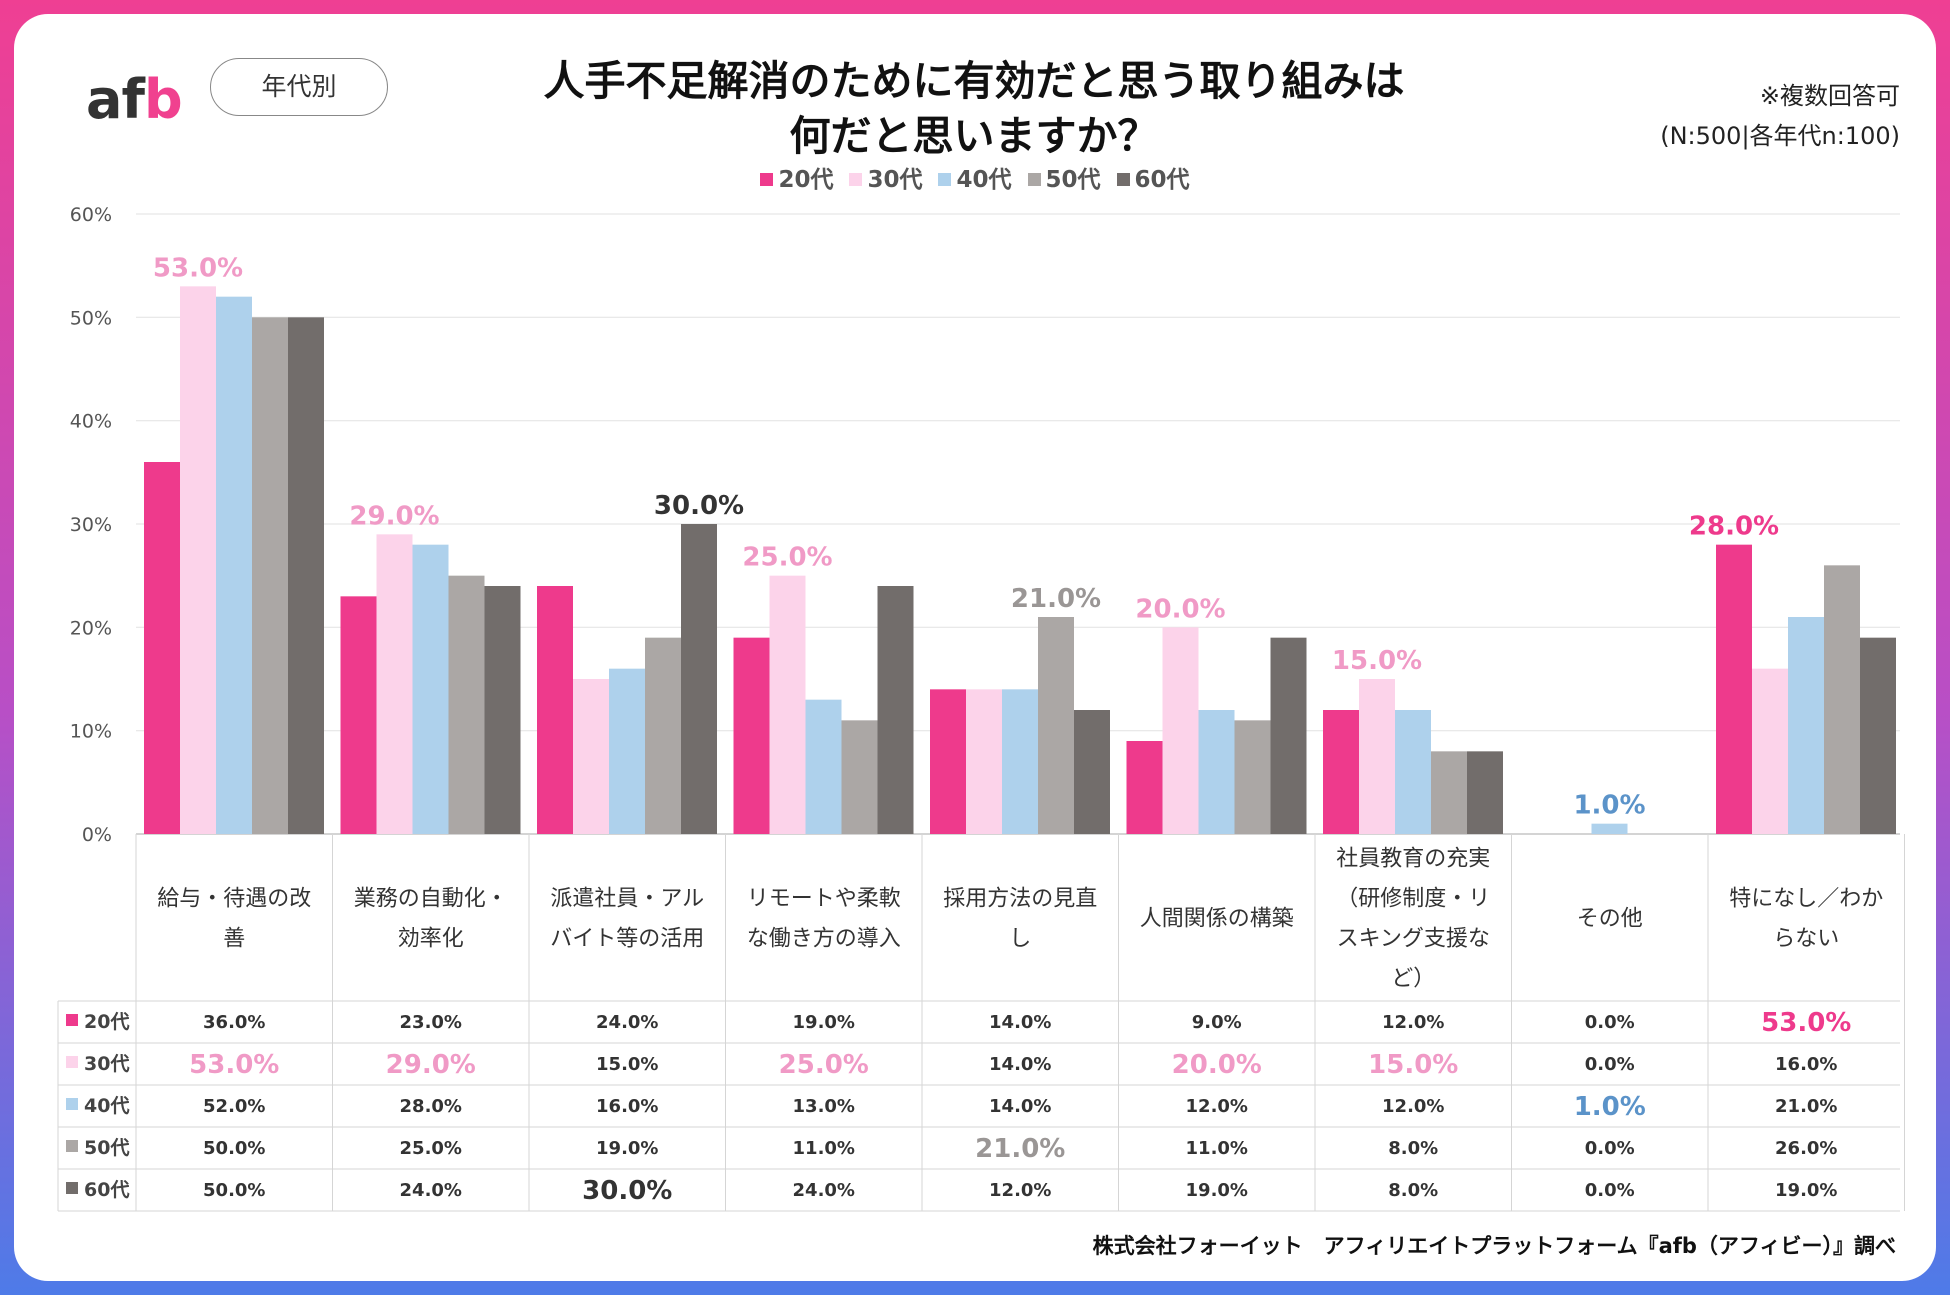 Image resolution: width=1950 pixels, height=1295 pixels. I want to click on category-label: 採用方法の見直, so click(1020, 899).